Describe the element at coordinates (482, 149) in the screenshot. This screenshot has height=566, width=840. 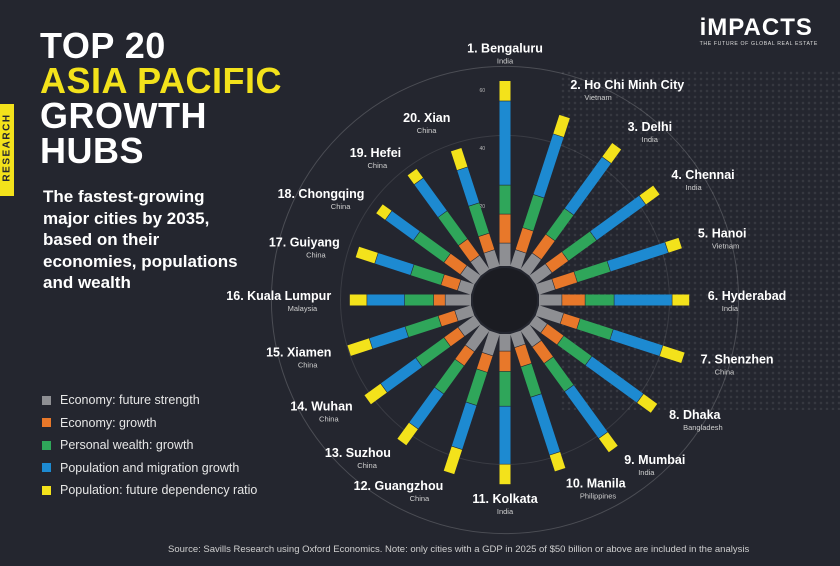
I see `scale-tick-label: 40` at that location.